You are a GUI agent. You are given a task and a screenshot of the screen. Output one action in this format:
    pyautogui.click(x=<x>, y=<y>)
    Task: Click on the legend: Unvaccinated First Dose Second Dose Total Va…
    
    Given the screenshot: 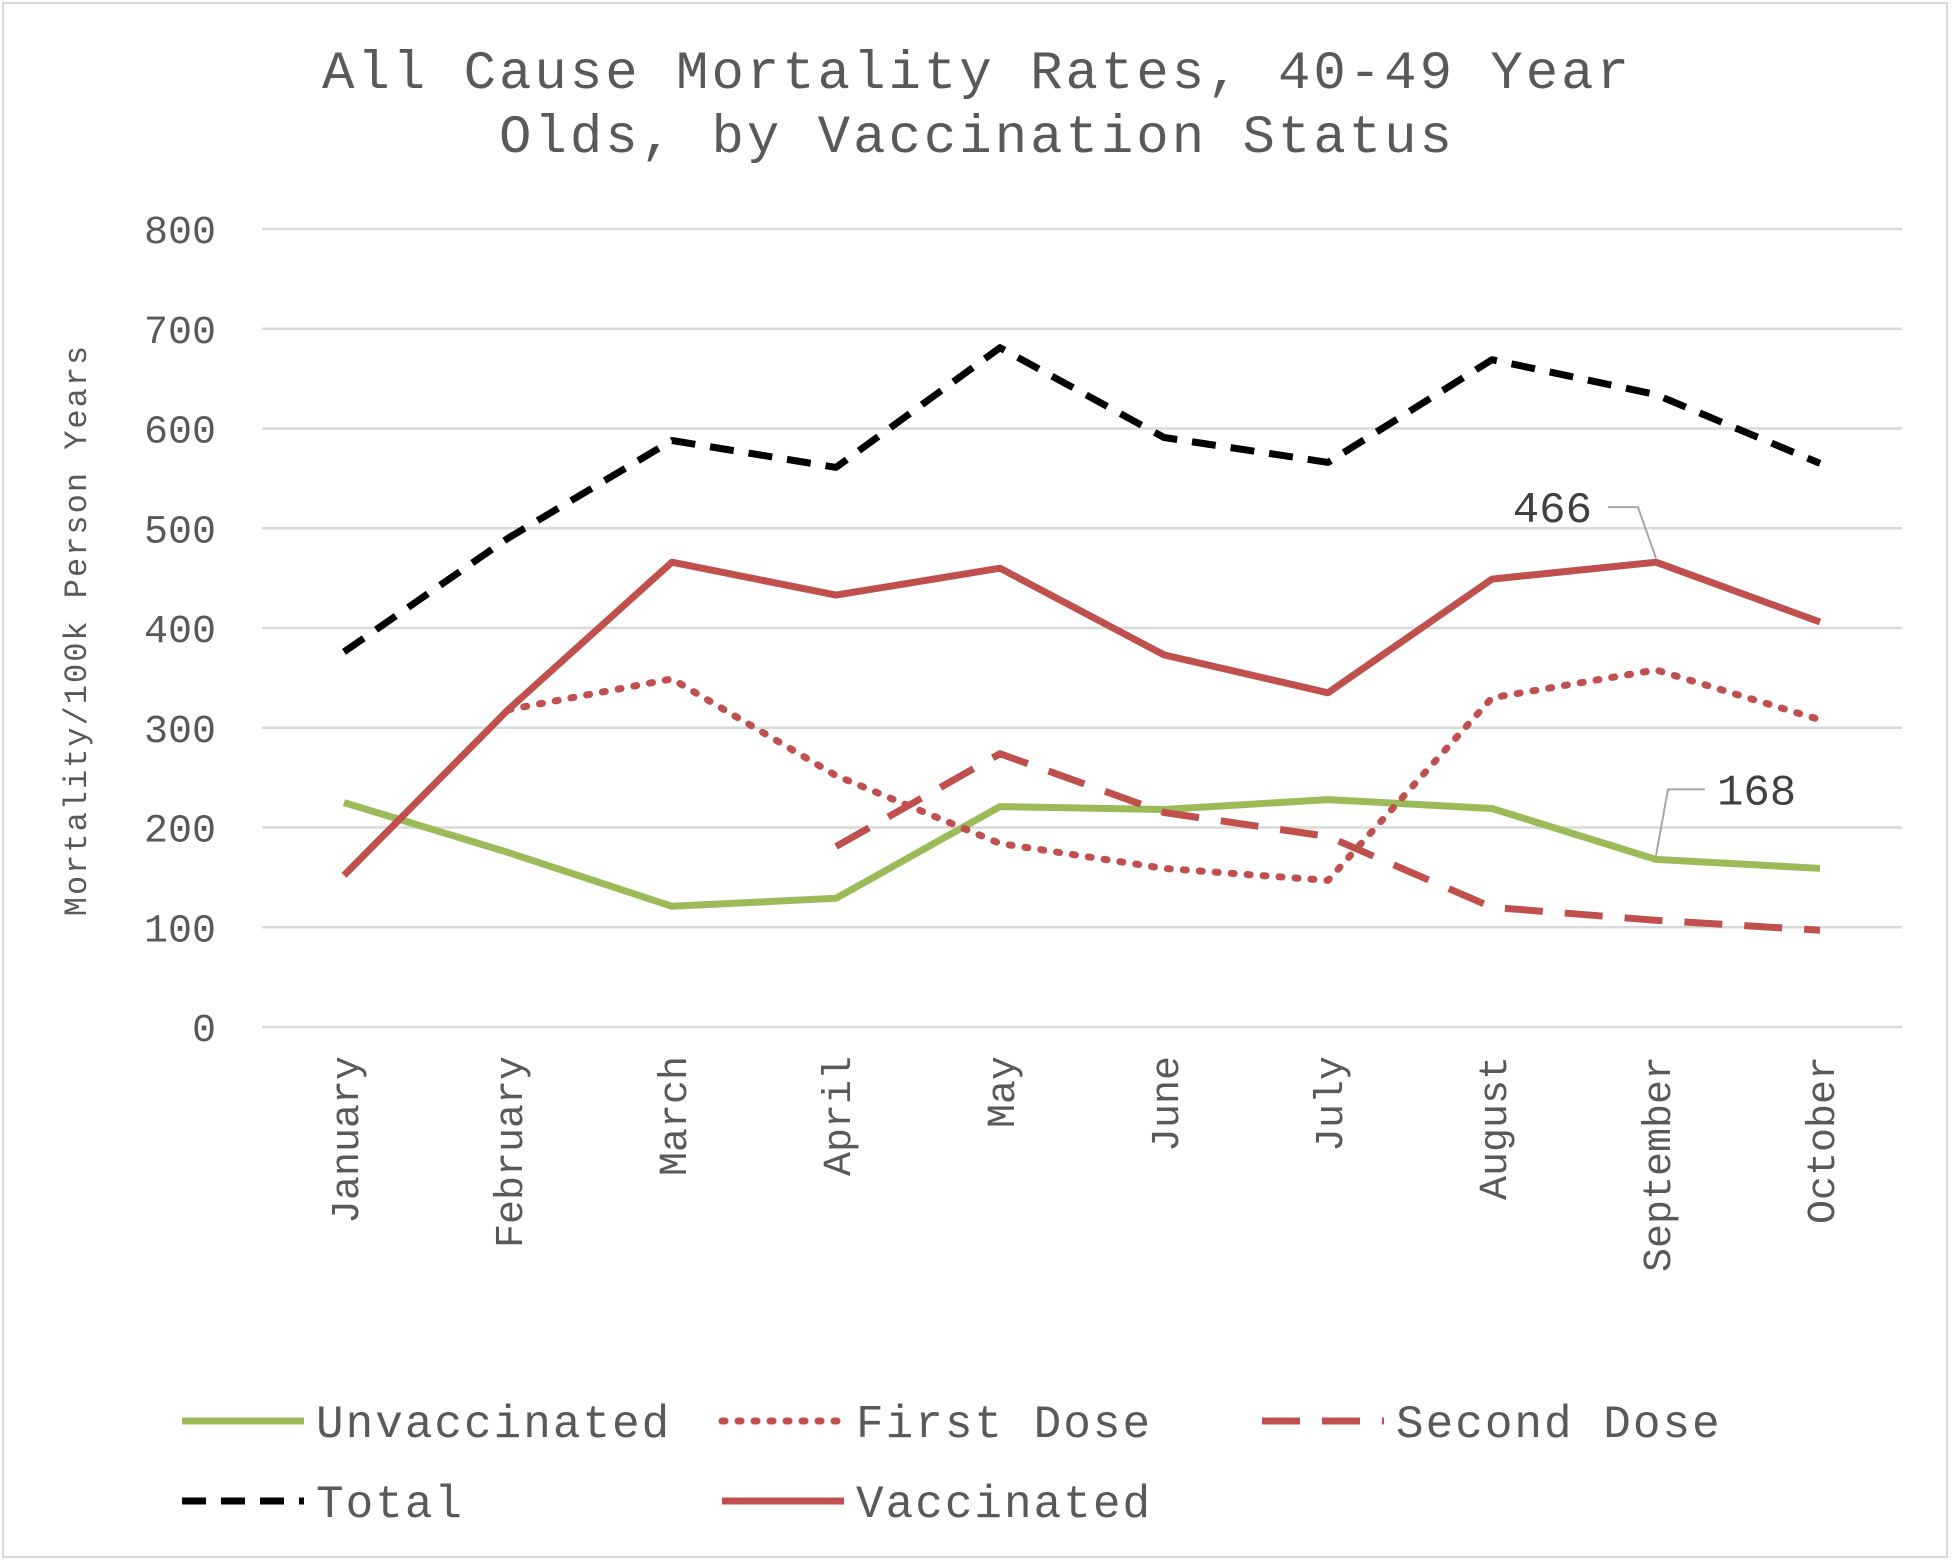 What is the action you would take?
    pyautogui.click(x=952, y=1465)
    